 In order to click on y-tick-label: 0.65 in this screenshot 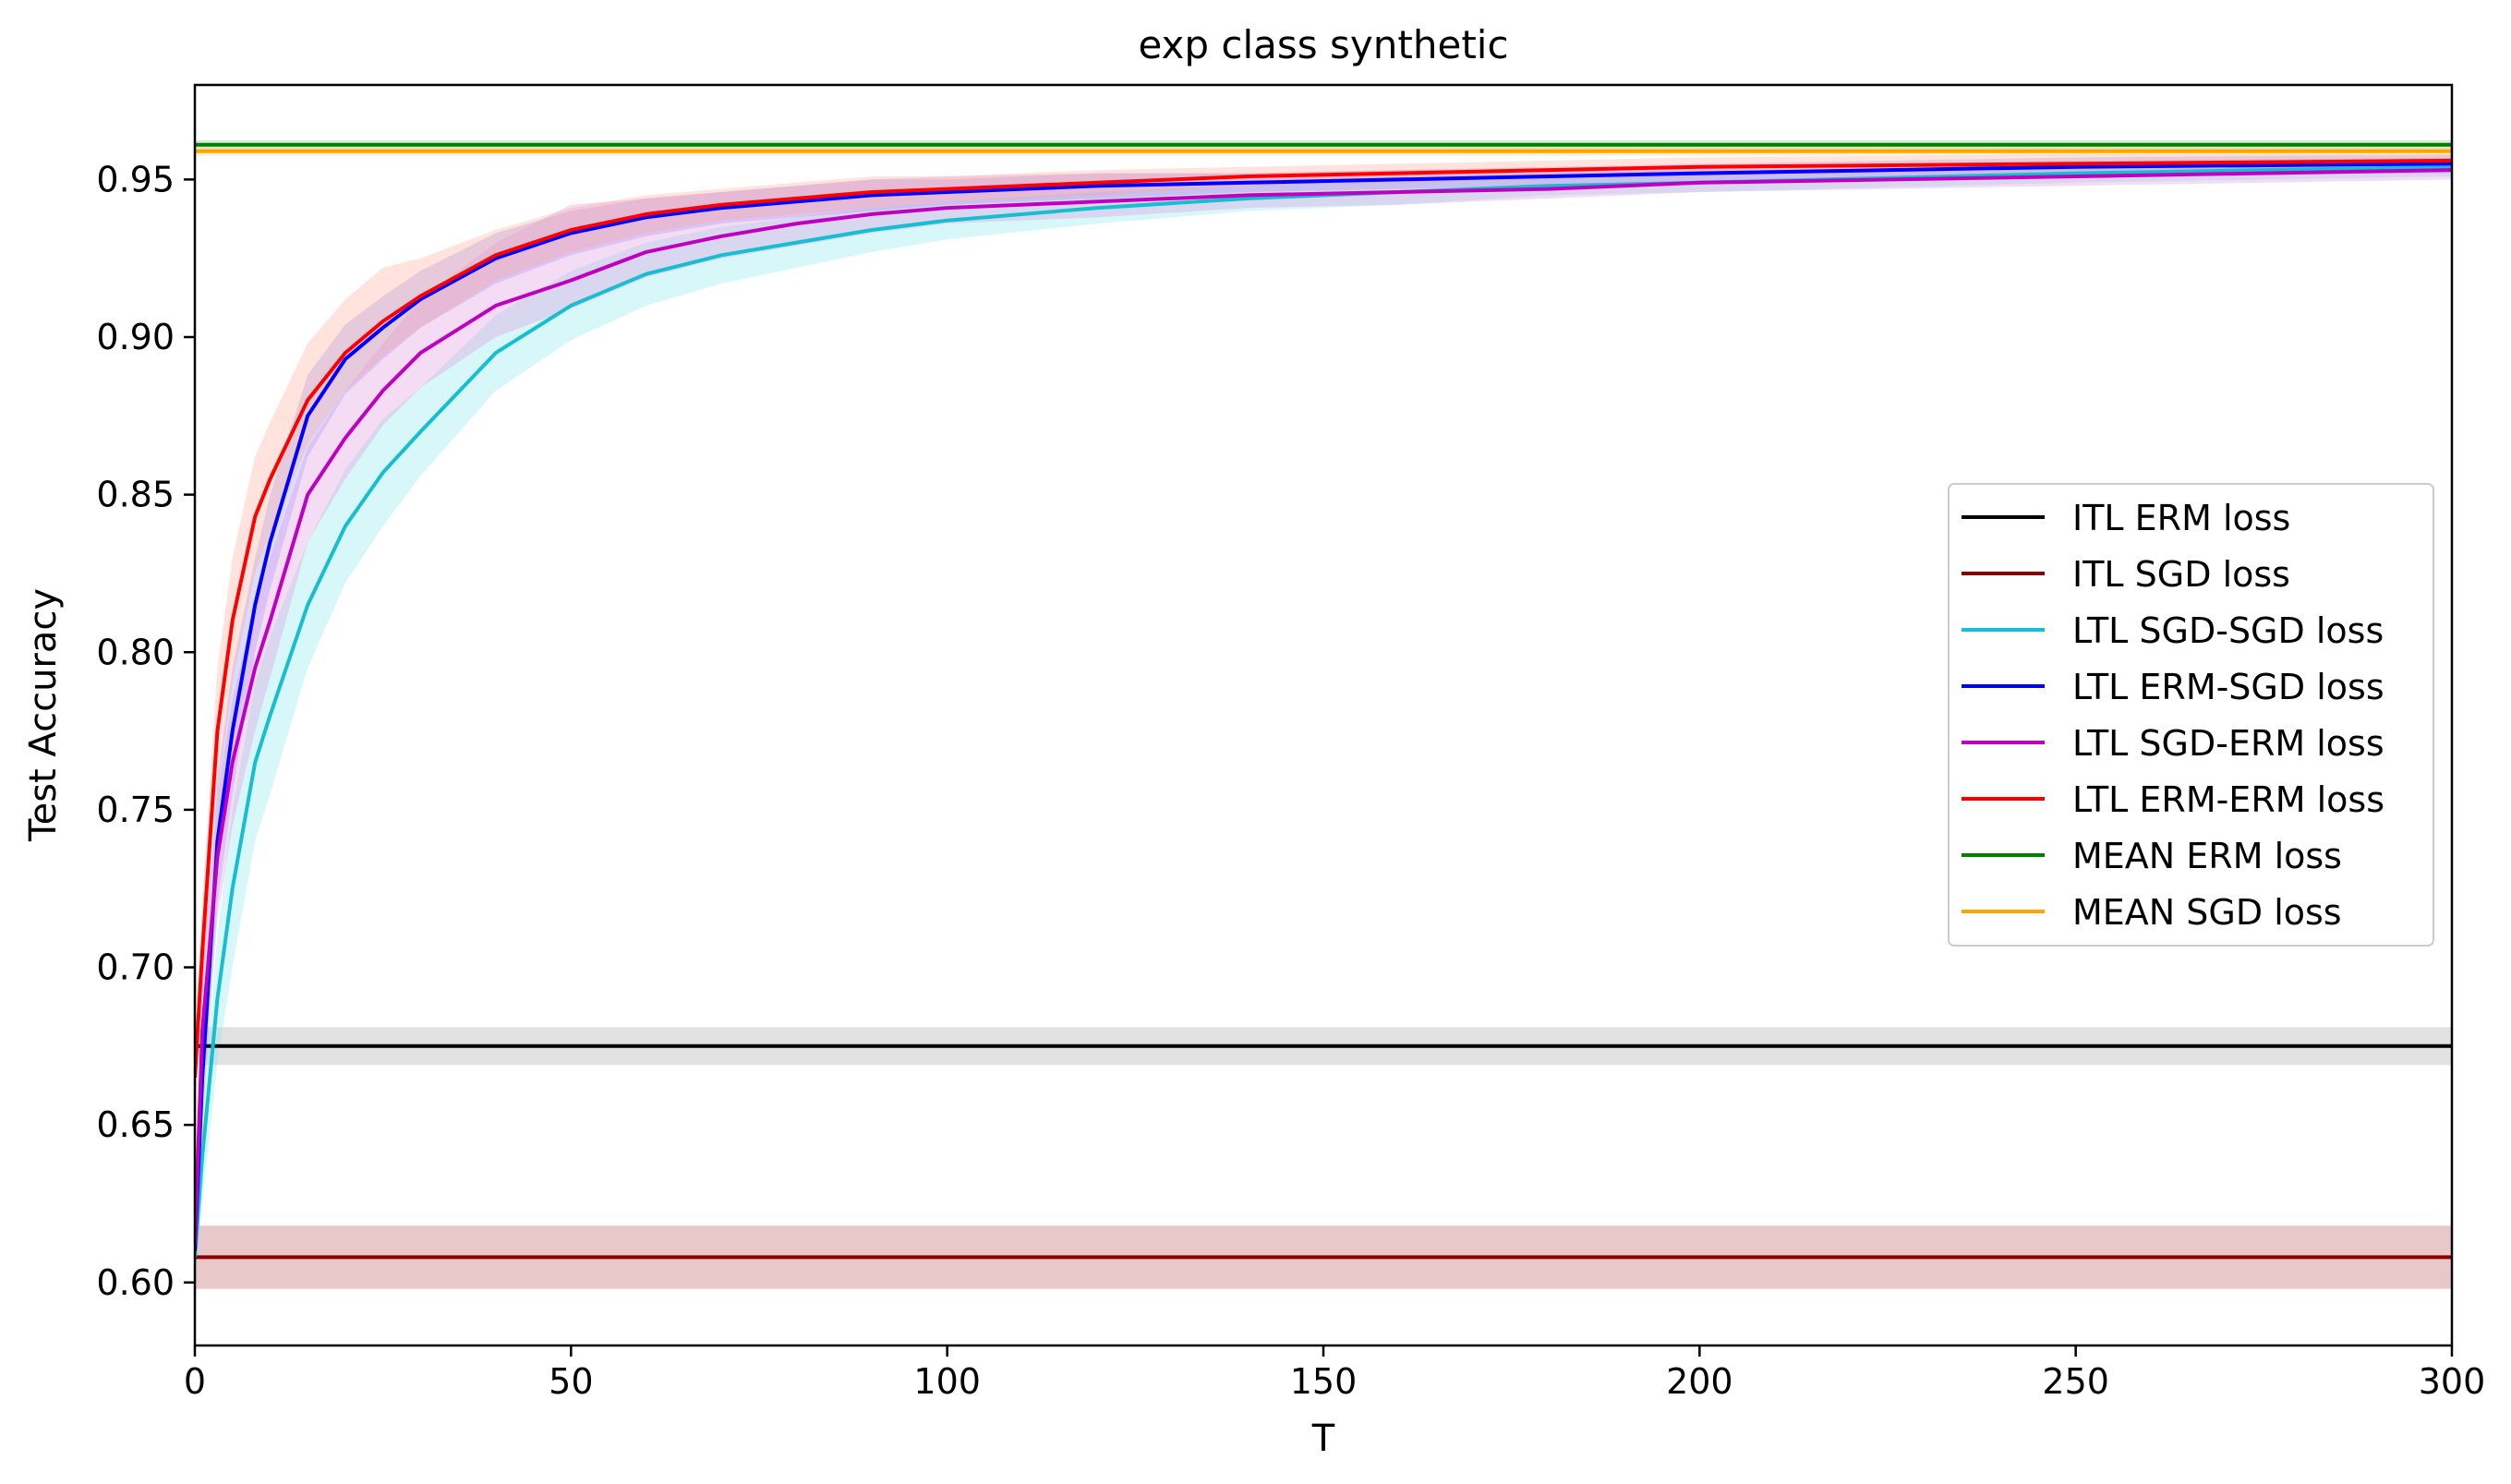, I will do `click(135, 1124)`.